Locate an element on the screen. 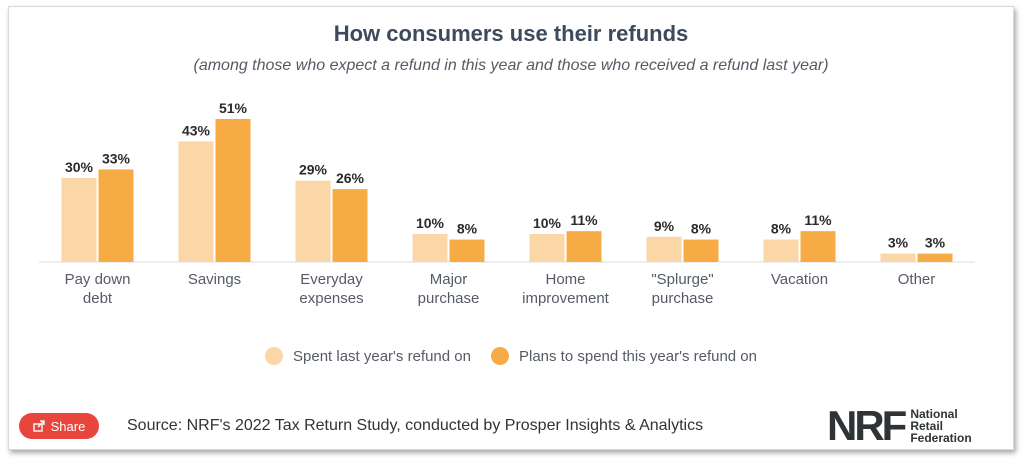 This screenshot has width=1024, height=459. logo-line-1: National is located at coordinates (934, 414).